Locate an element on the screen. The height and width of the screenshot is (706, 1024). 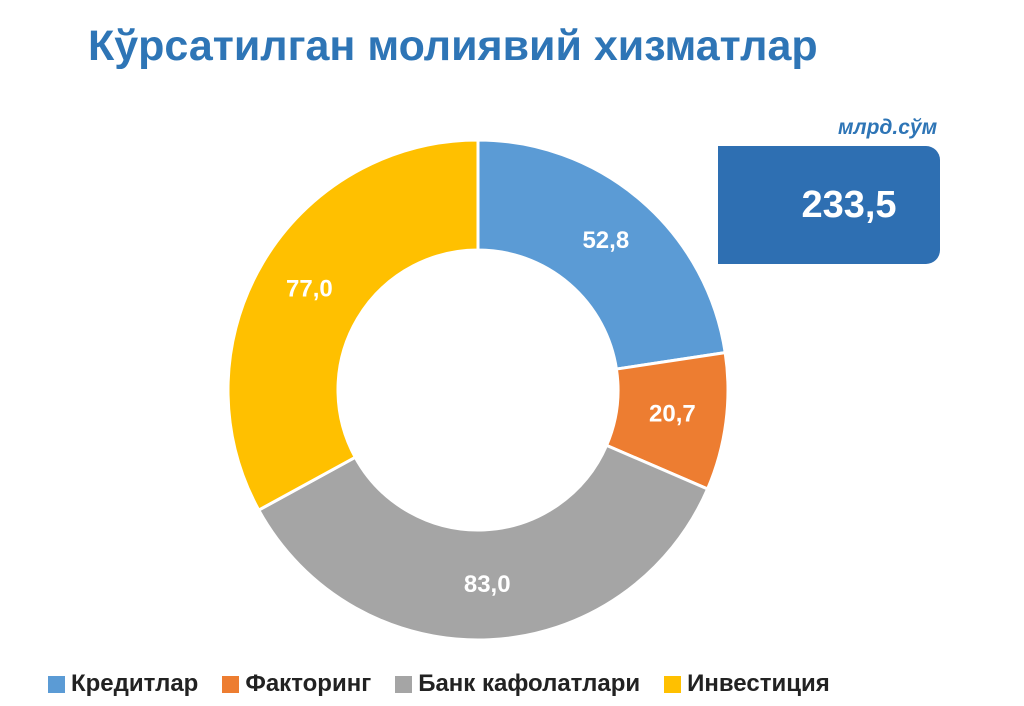
legend-item: Факторинг is located at coordinates (296, 684).